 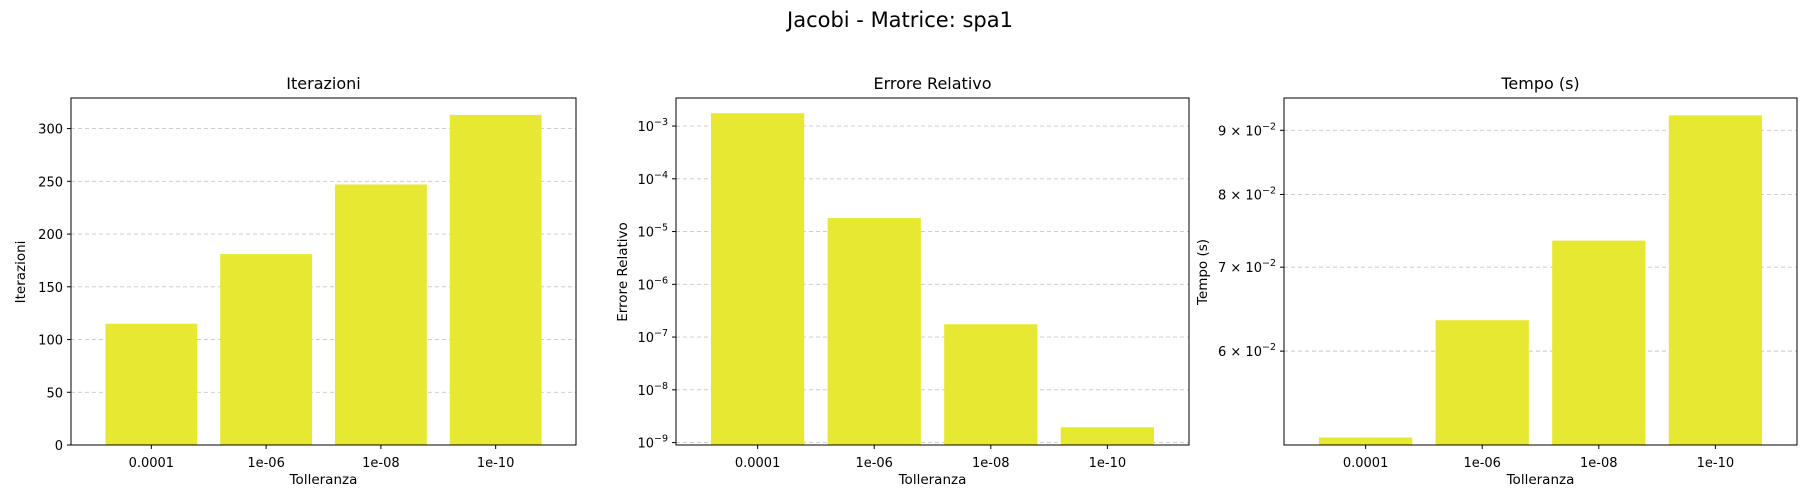 What do you see at coordinates (652, 443) in the screenshot?
I see `y-tick-label: 10−9` at bounding box center [652, 443].